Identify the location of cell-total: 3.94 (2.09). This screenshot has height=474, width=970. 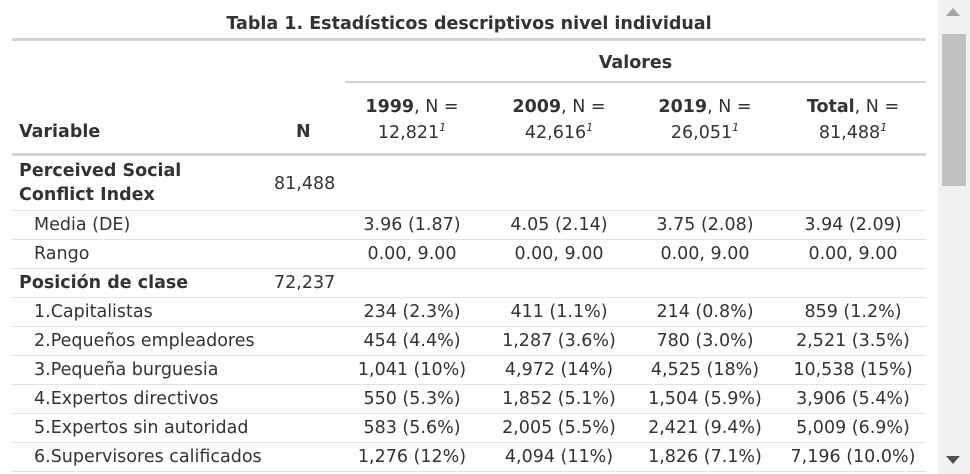
(853, 225).